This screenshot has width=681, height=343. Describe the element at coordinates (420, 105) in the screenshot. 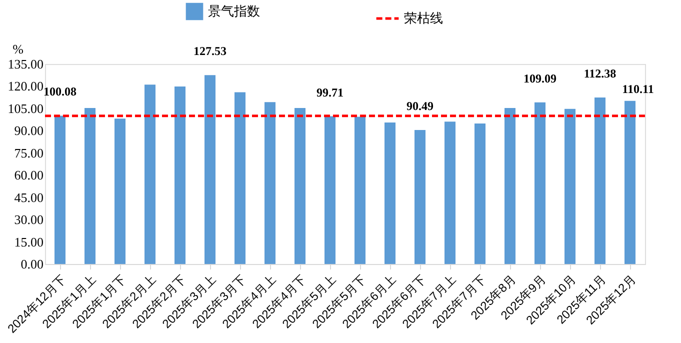

I see `data-label: 90.49` at that location.